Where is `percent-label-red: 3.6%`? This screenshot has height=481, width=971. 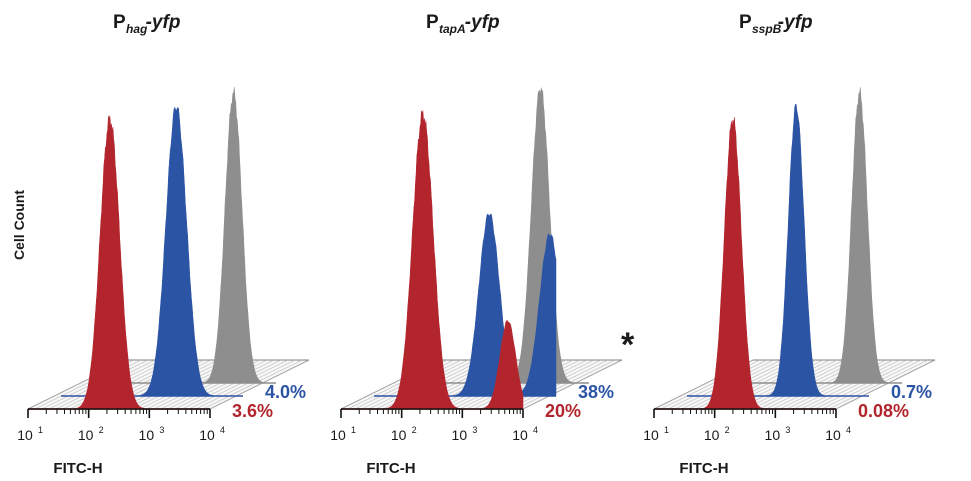 percent-label-red: 3.6% is located at coordinates (252, 411).